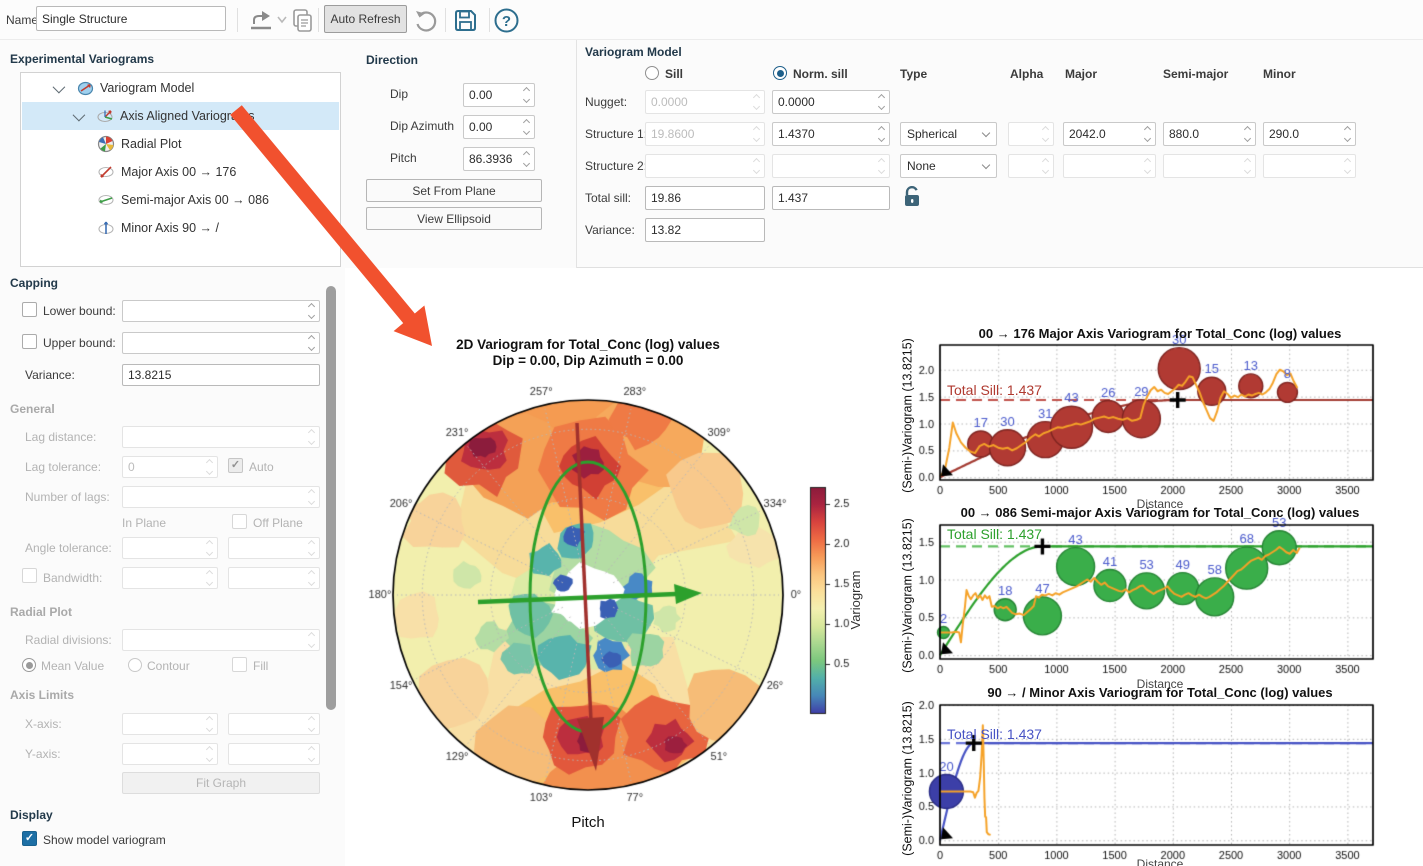 This screenshot has height=866, width=1423. What do you see at coordinates (68, 548) in the screenshot?
I see `angle-tolerance-label: Angle tolerance:` at bounding box center [68, 548].